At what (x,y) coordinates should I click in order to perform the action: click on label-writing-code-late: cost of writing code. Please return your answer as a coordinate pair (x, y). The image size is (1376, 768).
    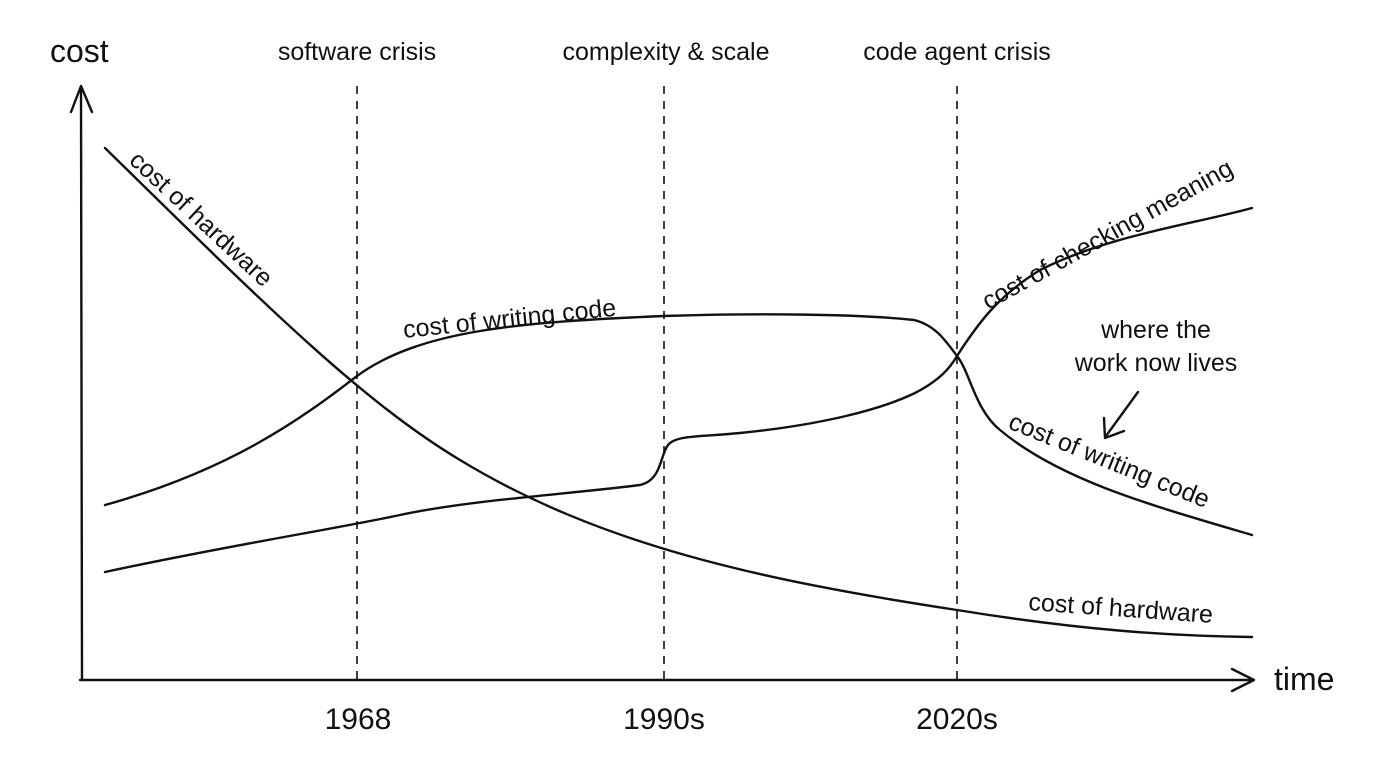
    Looking at the image, I should click on (1109, 461).